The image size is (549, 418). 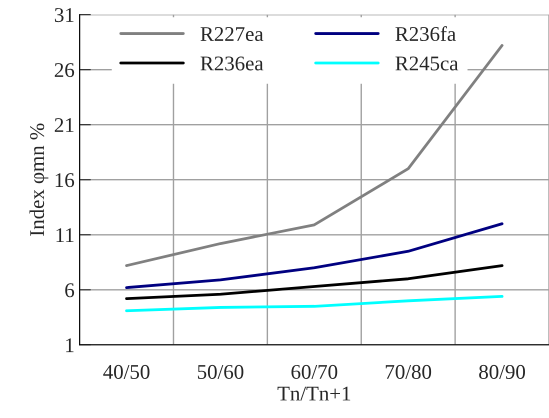 What do you see at coordinates (126, 371) in the screenshot?
I see `x-tick-label: 40/50` at bounding box center [126, 371].